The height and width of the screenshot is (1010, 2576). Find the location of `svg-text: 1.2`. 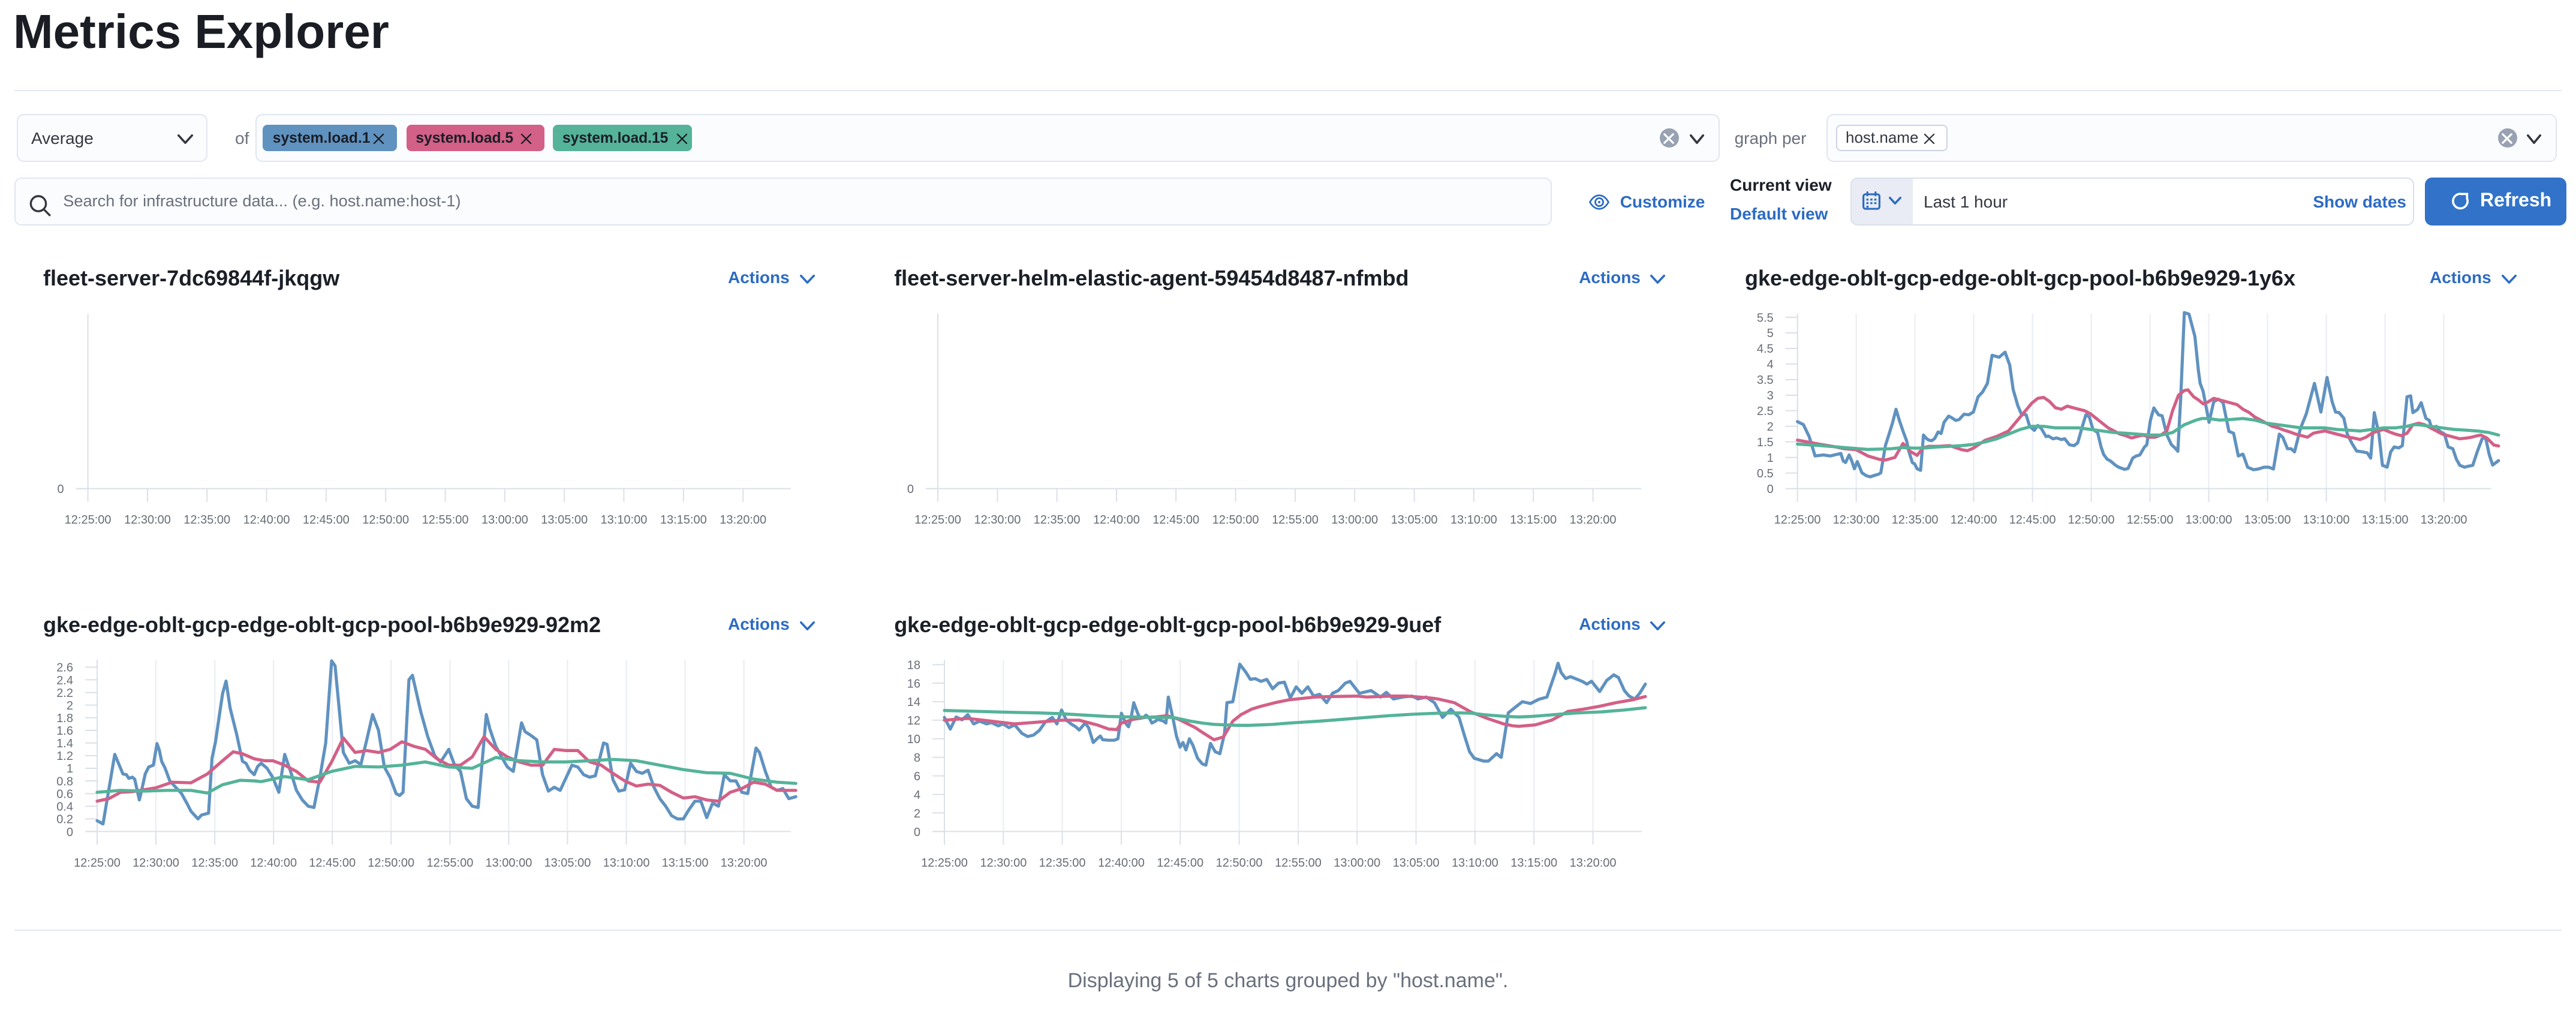

svg-text: 1.2 is located at coordinates (64, 756).